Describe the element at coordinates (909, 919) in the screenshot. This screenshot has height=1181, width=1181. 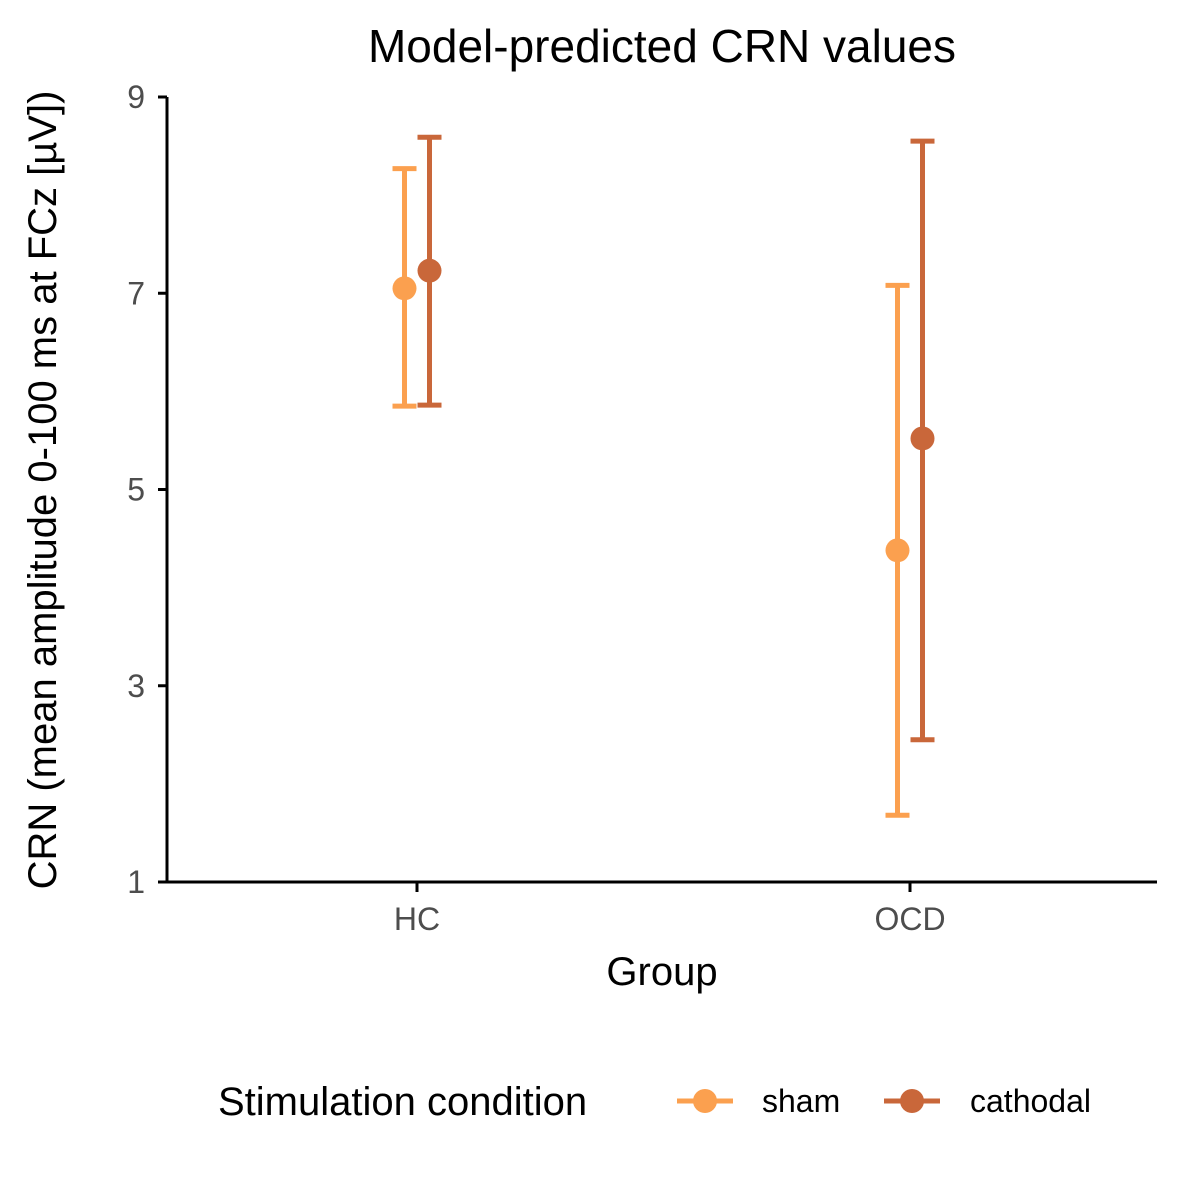
I see `x-tick-label-ocd: OCD` at that location.